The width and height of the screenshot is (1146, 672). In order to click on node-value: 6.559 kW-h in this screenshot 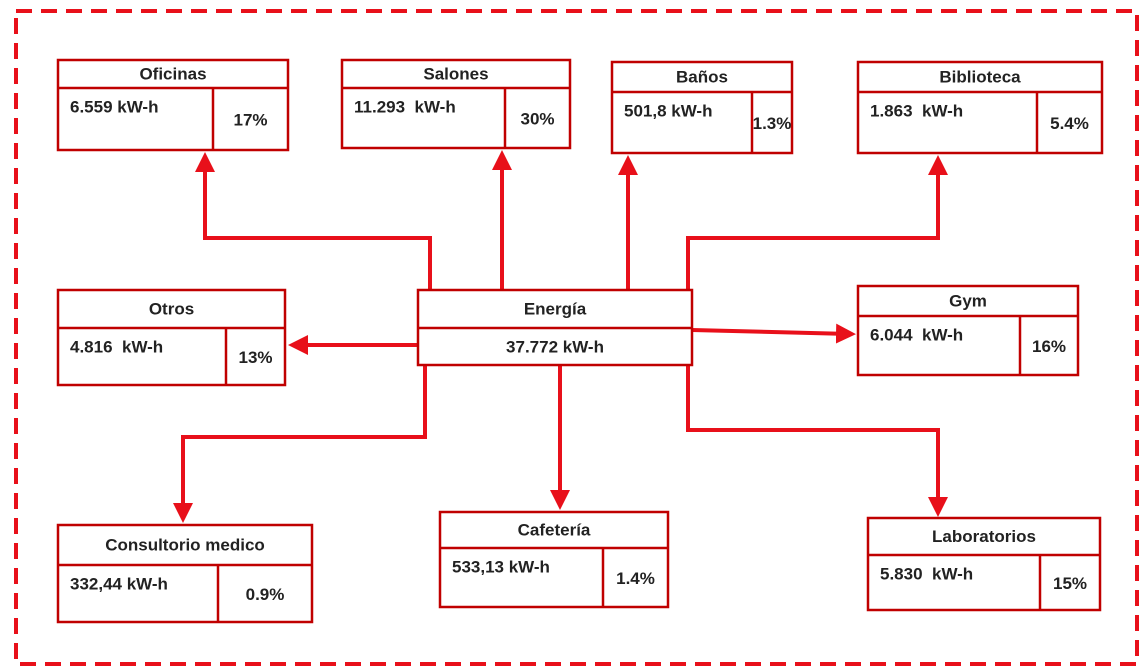, I will do `click(114, 106)`.